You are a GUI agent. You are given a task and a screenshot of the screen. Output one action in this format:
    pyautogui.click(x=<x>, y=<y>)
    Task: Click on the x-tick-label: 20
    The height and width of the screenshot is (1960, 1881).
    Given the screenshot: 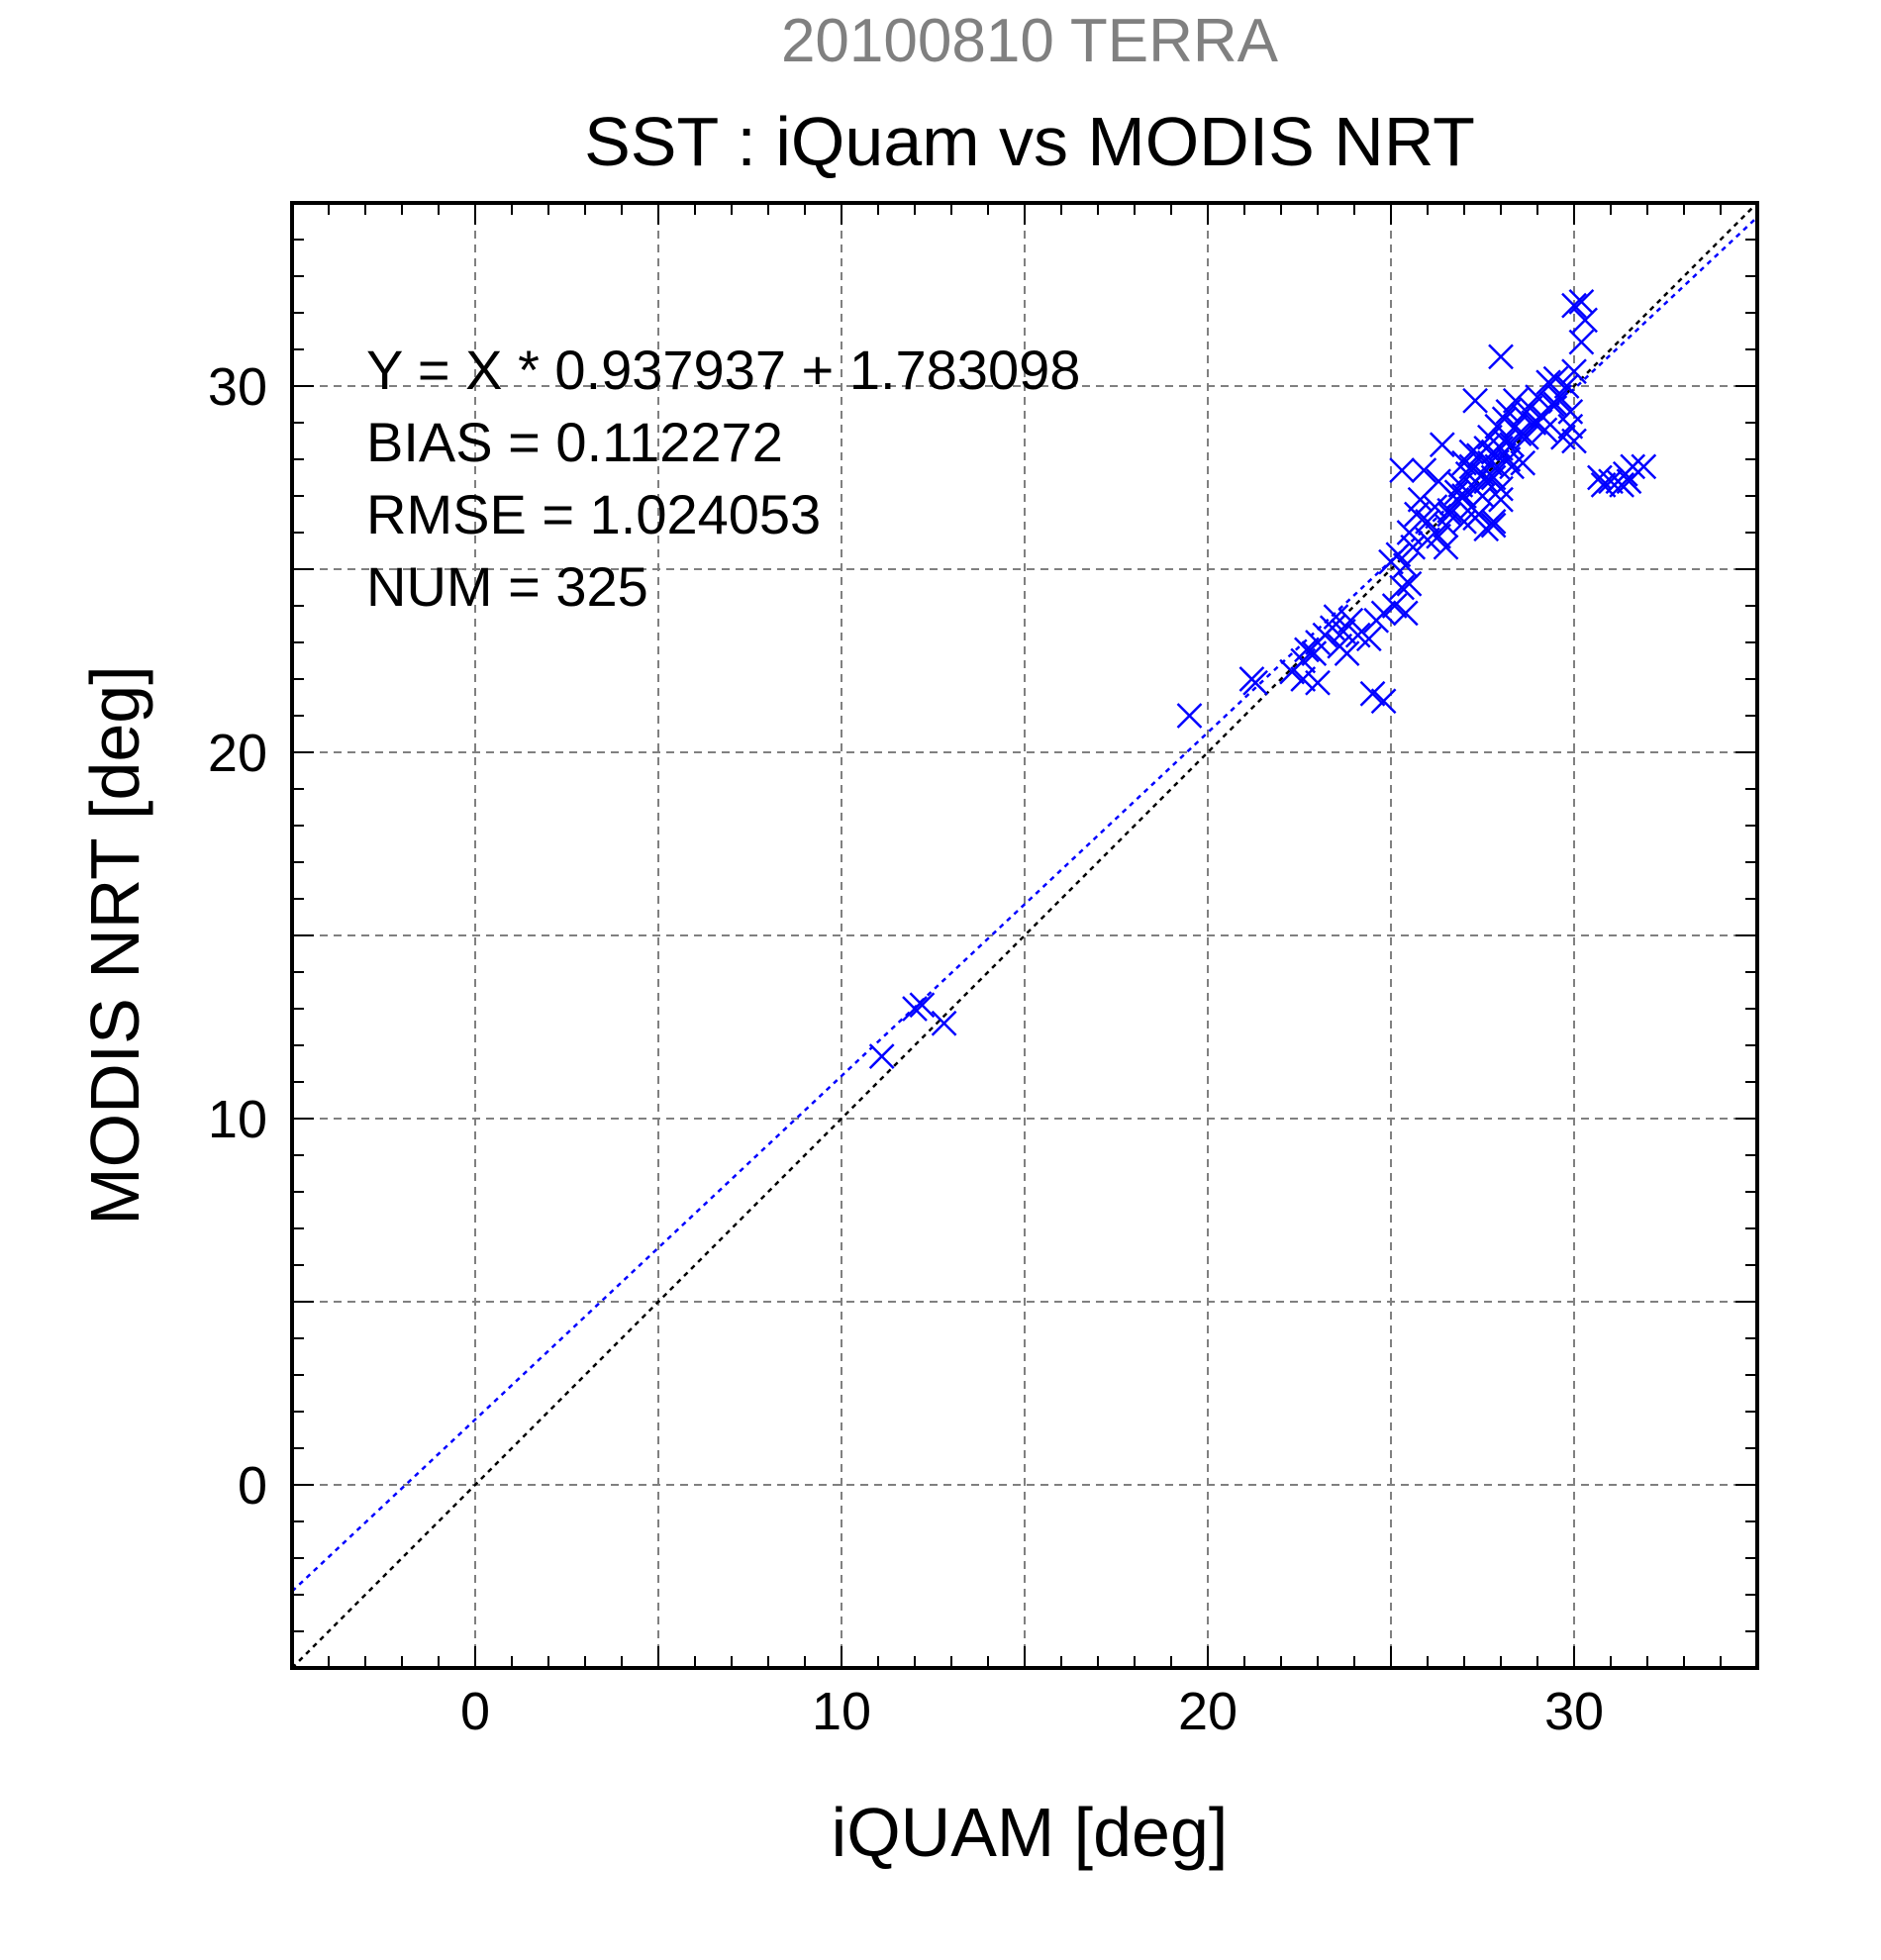 What is the action you would take?
    pyautogui.click(x=1208, y=1711)
    